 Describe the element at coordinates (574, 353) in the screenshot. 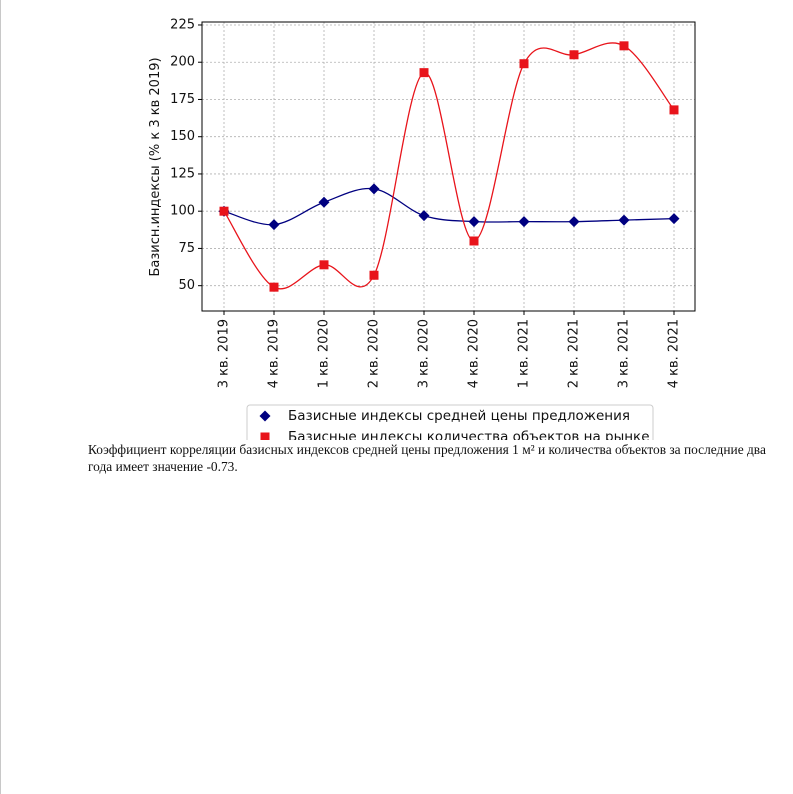

I see `x-tick-label: 2 кв. 2021` at that location.